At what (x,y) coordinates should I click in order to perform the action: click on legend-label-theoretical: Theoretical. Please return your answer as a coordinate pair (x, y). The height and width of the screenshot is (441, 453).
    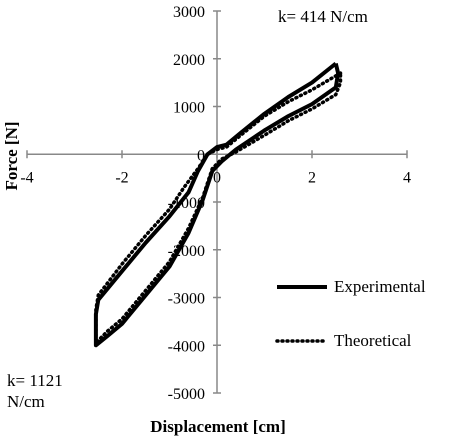
    Looking at the image, I should click on (373, 340).